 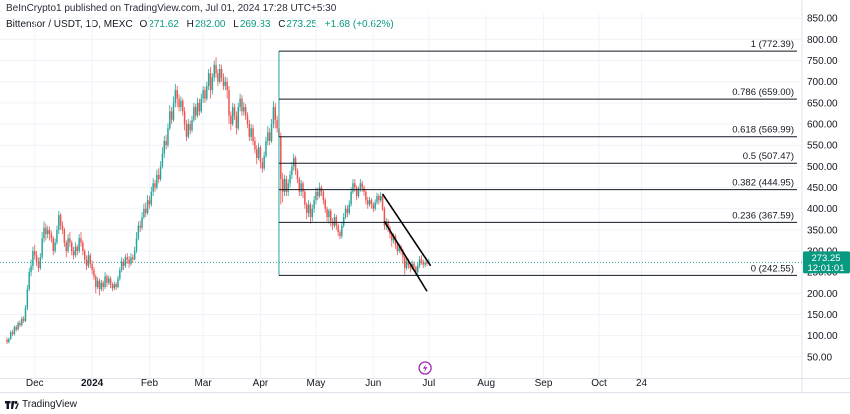 I want to click on y-tick-label: 850.00, so click(x=822, y=19).